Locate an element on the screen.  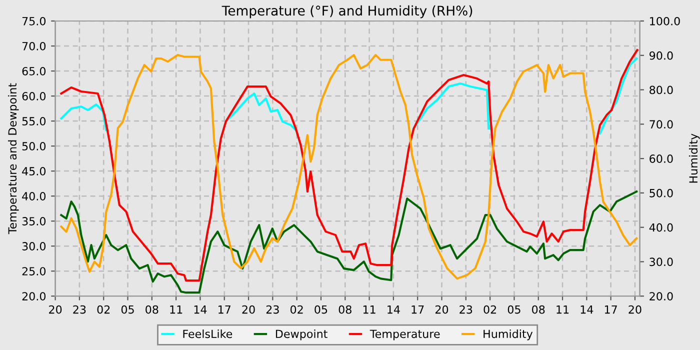
y-axis-title: Temperature and Dewpoint is located at coordinates (13, 158).